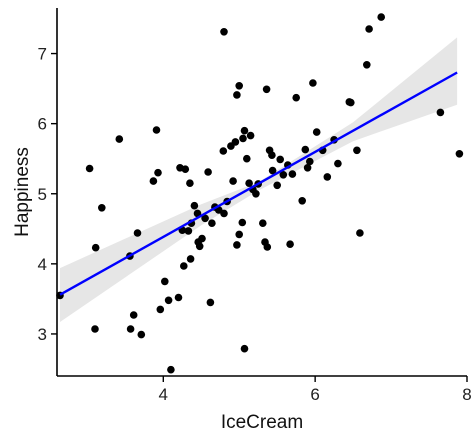 The width and height of the screenshot is (474, 442). What do you see at coordinates (42, 124) in the screenshot?
I see `y-tick-label: 6` at bounding box center [42, 124].